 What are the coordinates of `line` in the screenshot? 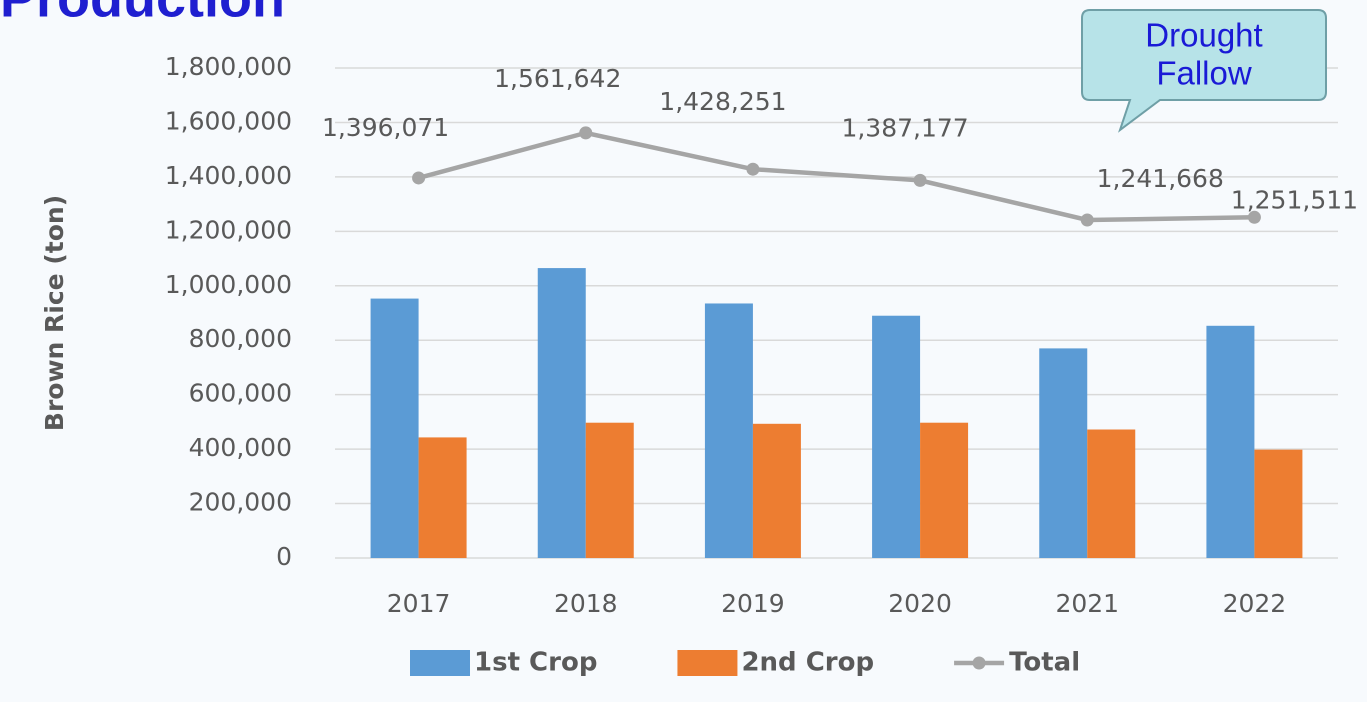 It's located at (836, 176).